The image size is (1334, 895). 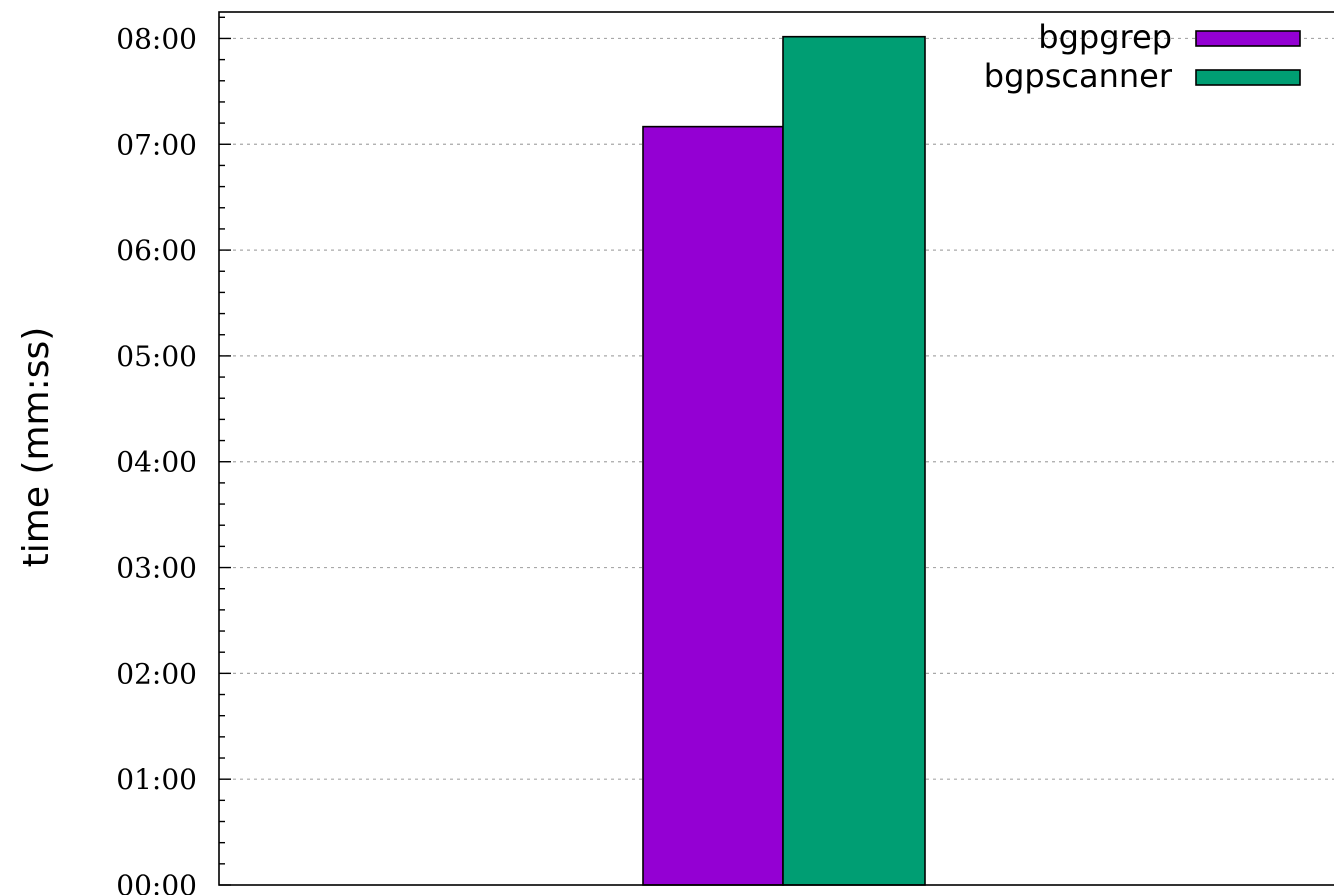 I want to click on y-axis-ticks, so click(x=225, y=451).